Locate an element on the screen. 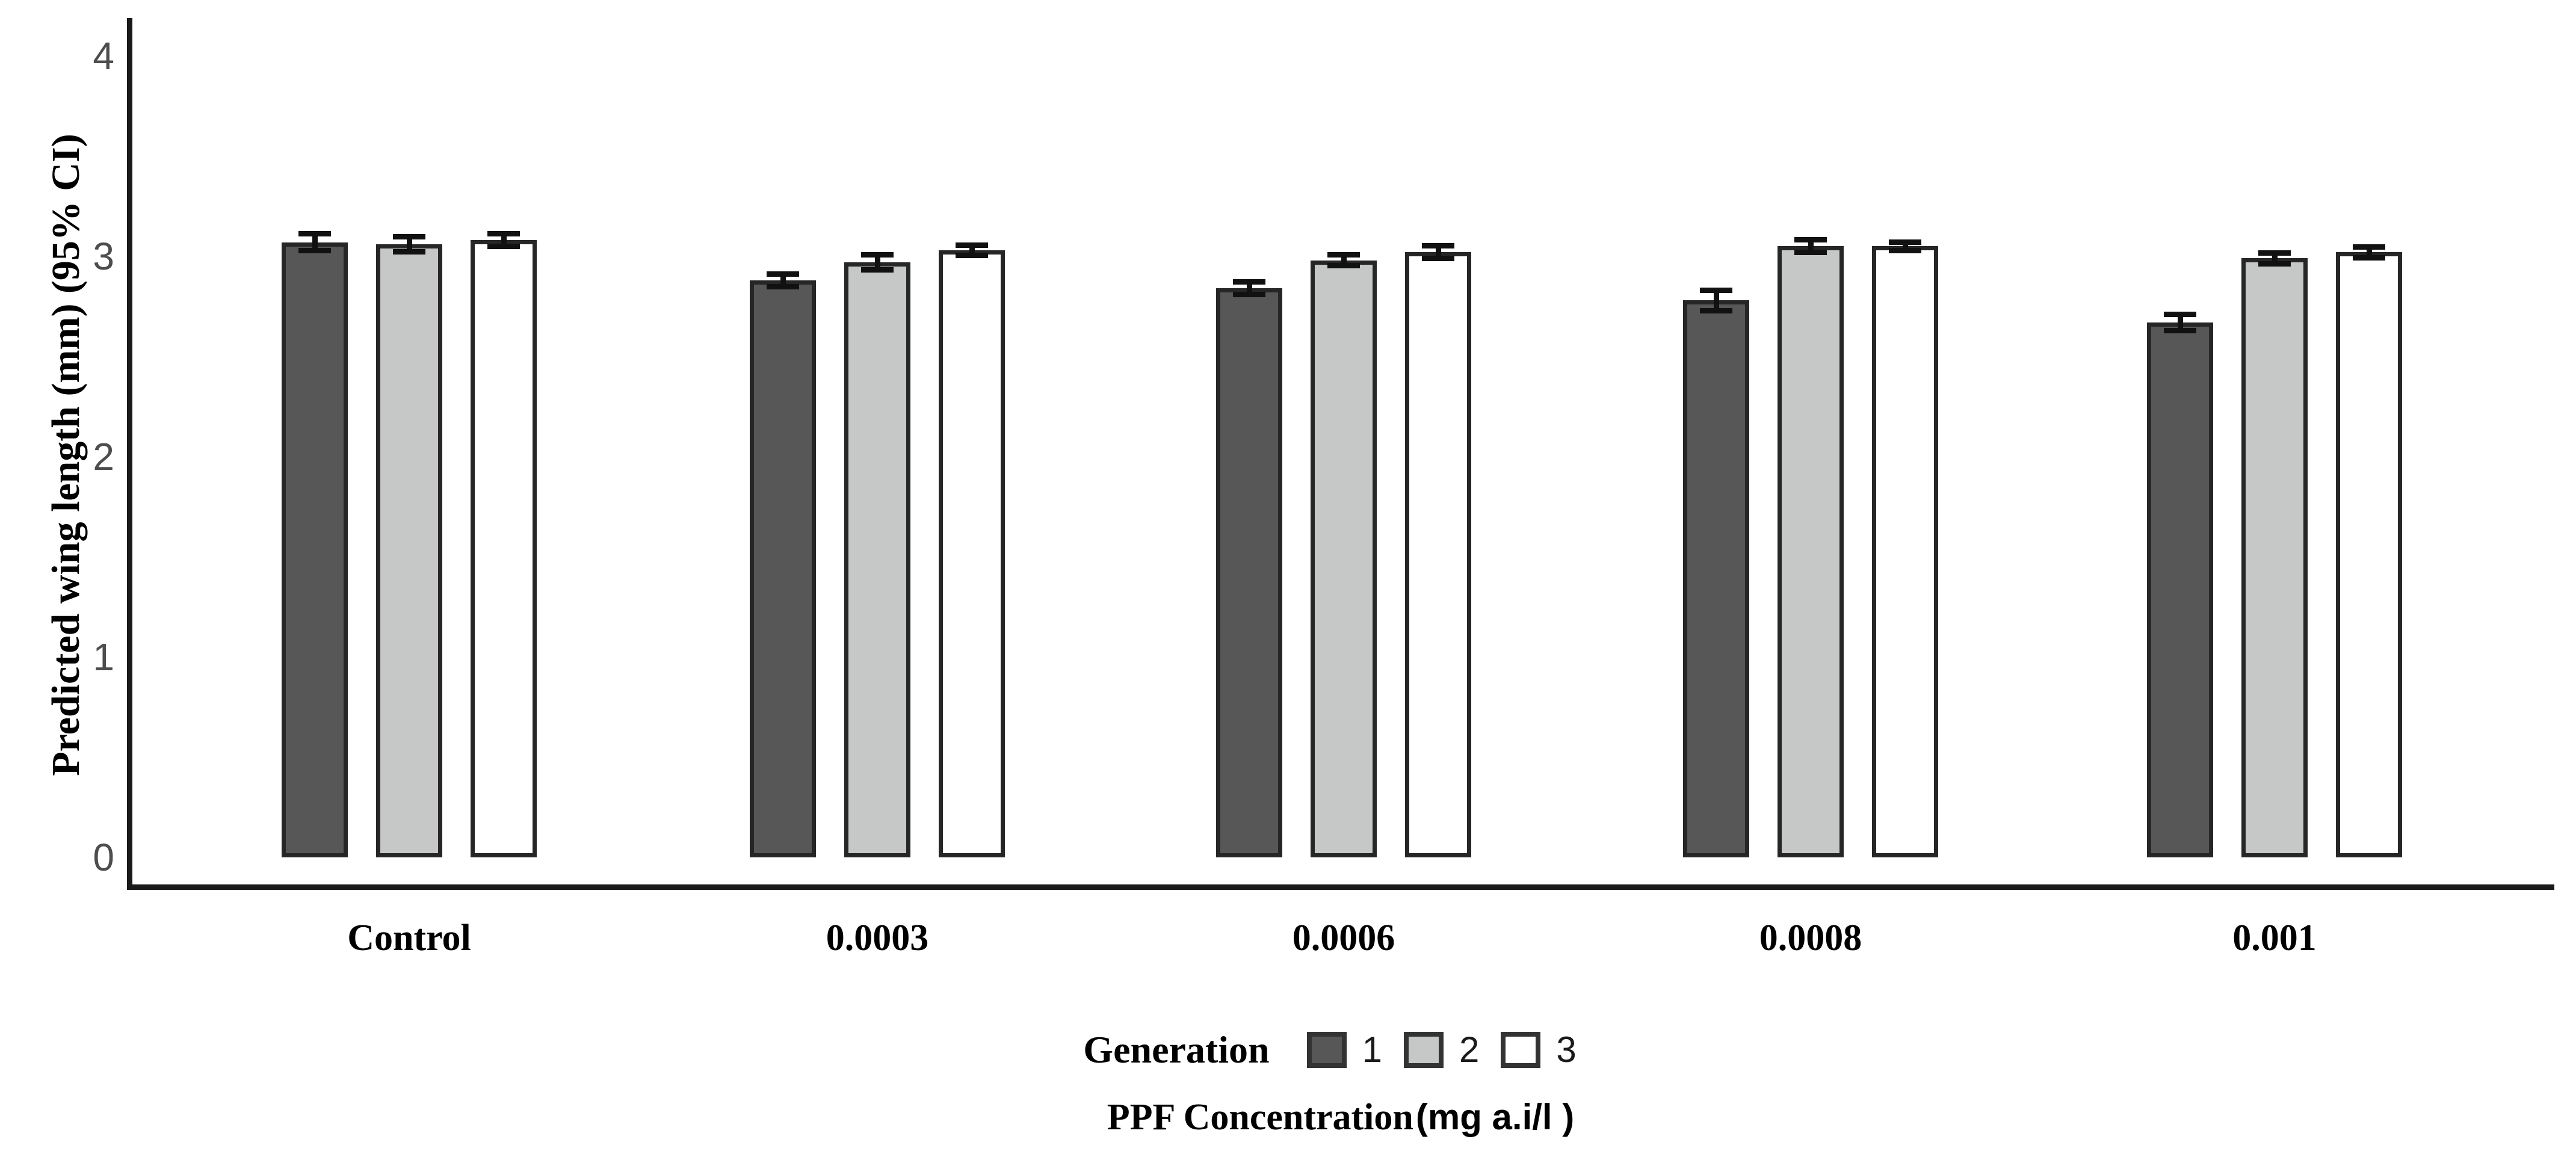  bar-gen3-0.0008 is located at coordinates (1905, 551).